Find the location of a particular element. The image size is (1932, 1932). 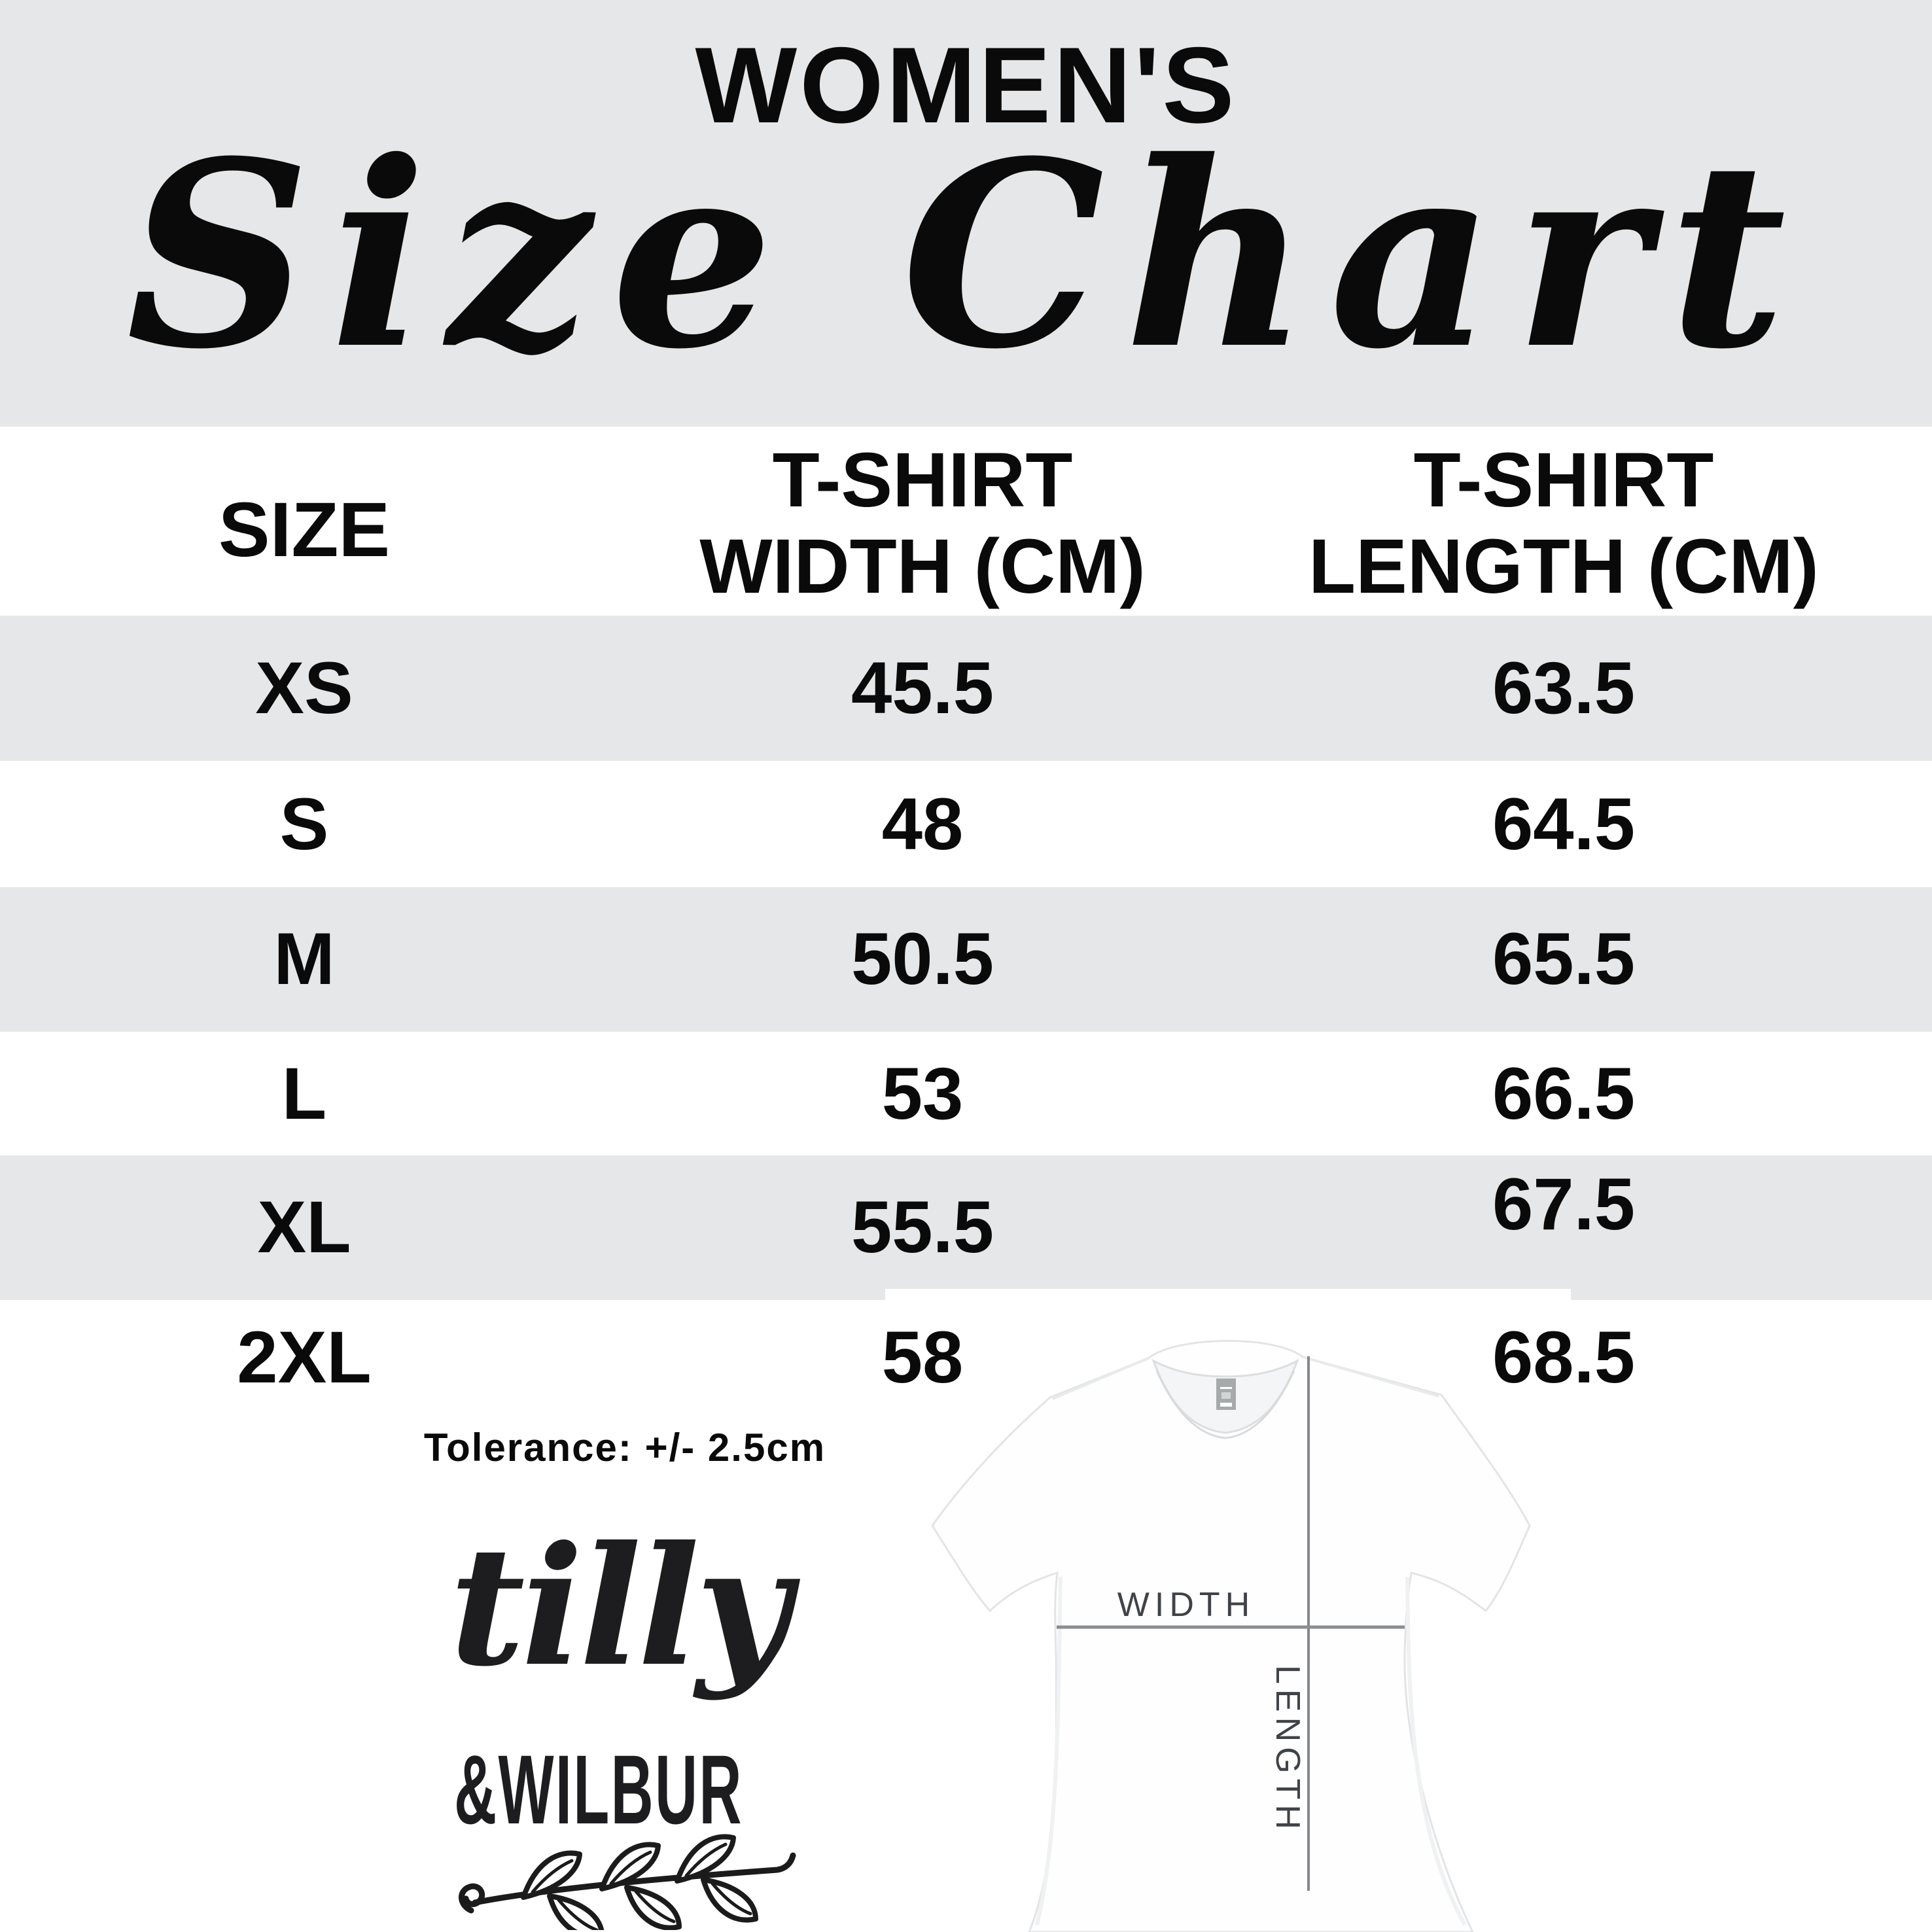

width-cell: 45.5 is located at coordinates (922, 688).